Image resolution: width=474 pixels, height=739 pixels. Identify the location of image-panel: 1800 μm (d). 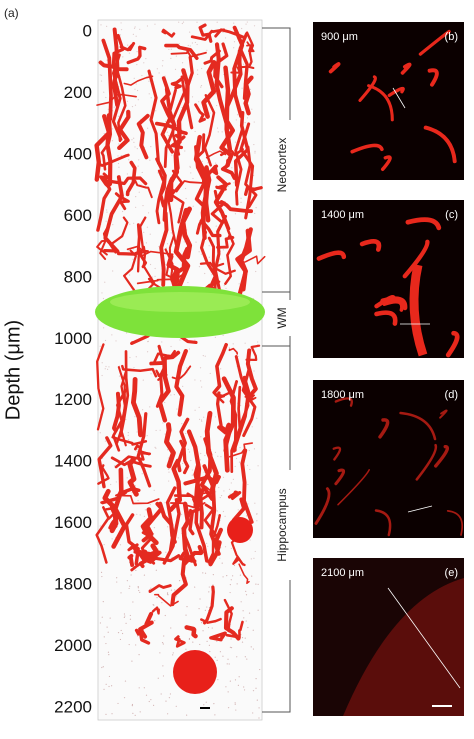
(388, 459).